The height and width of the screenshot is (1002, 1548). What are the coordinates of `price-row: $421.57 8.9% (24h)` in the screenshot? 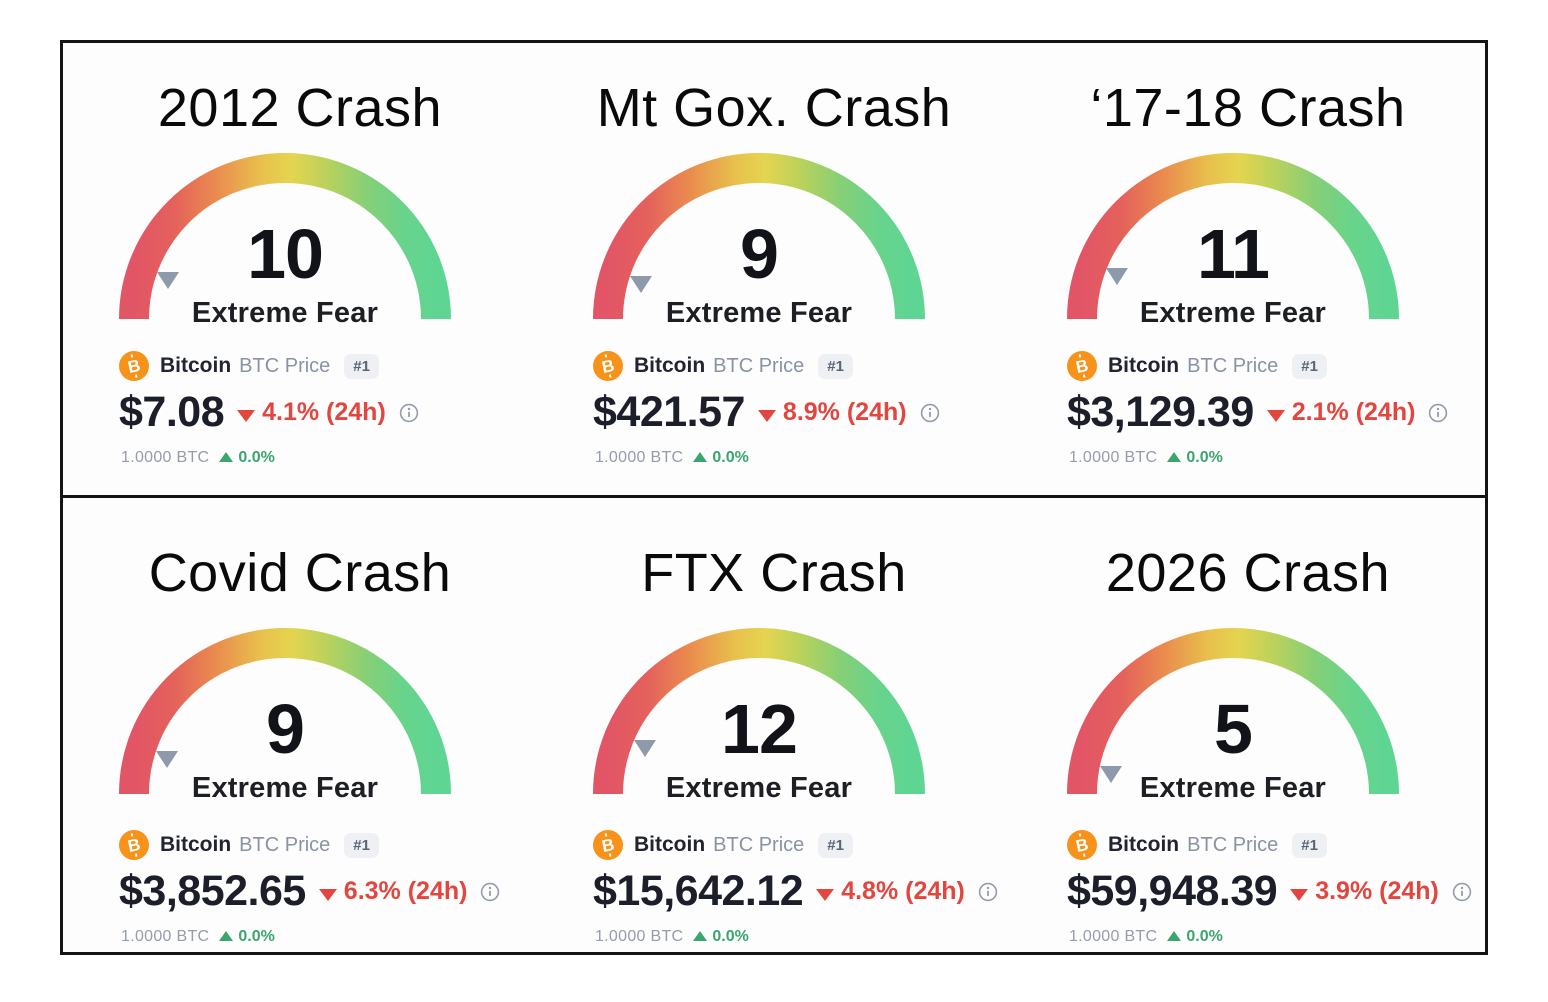 It's located at (802, 412).